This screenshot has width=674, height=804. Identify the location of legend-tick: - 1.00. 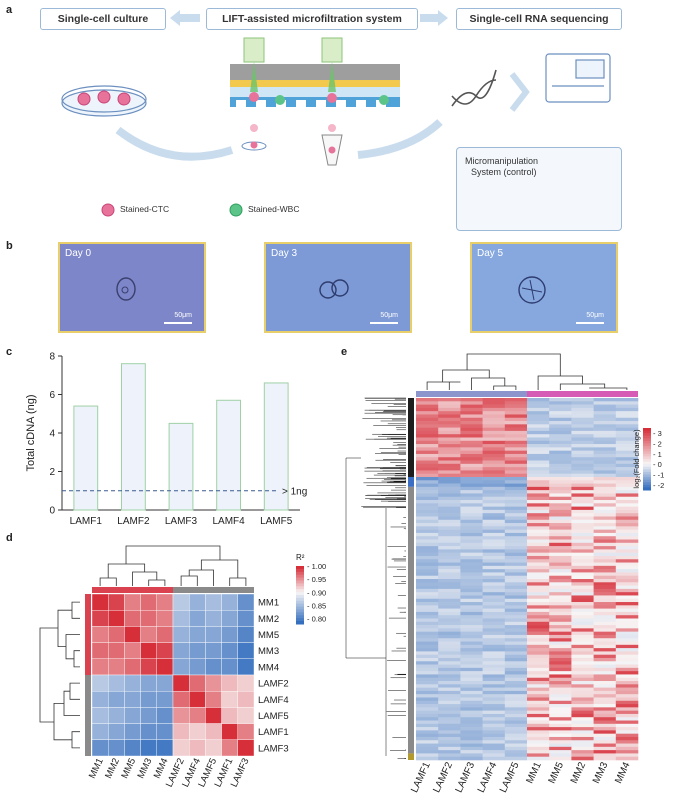
(316, 566).